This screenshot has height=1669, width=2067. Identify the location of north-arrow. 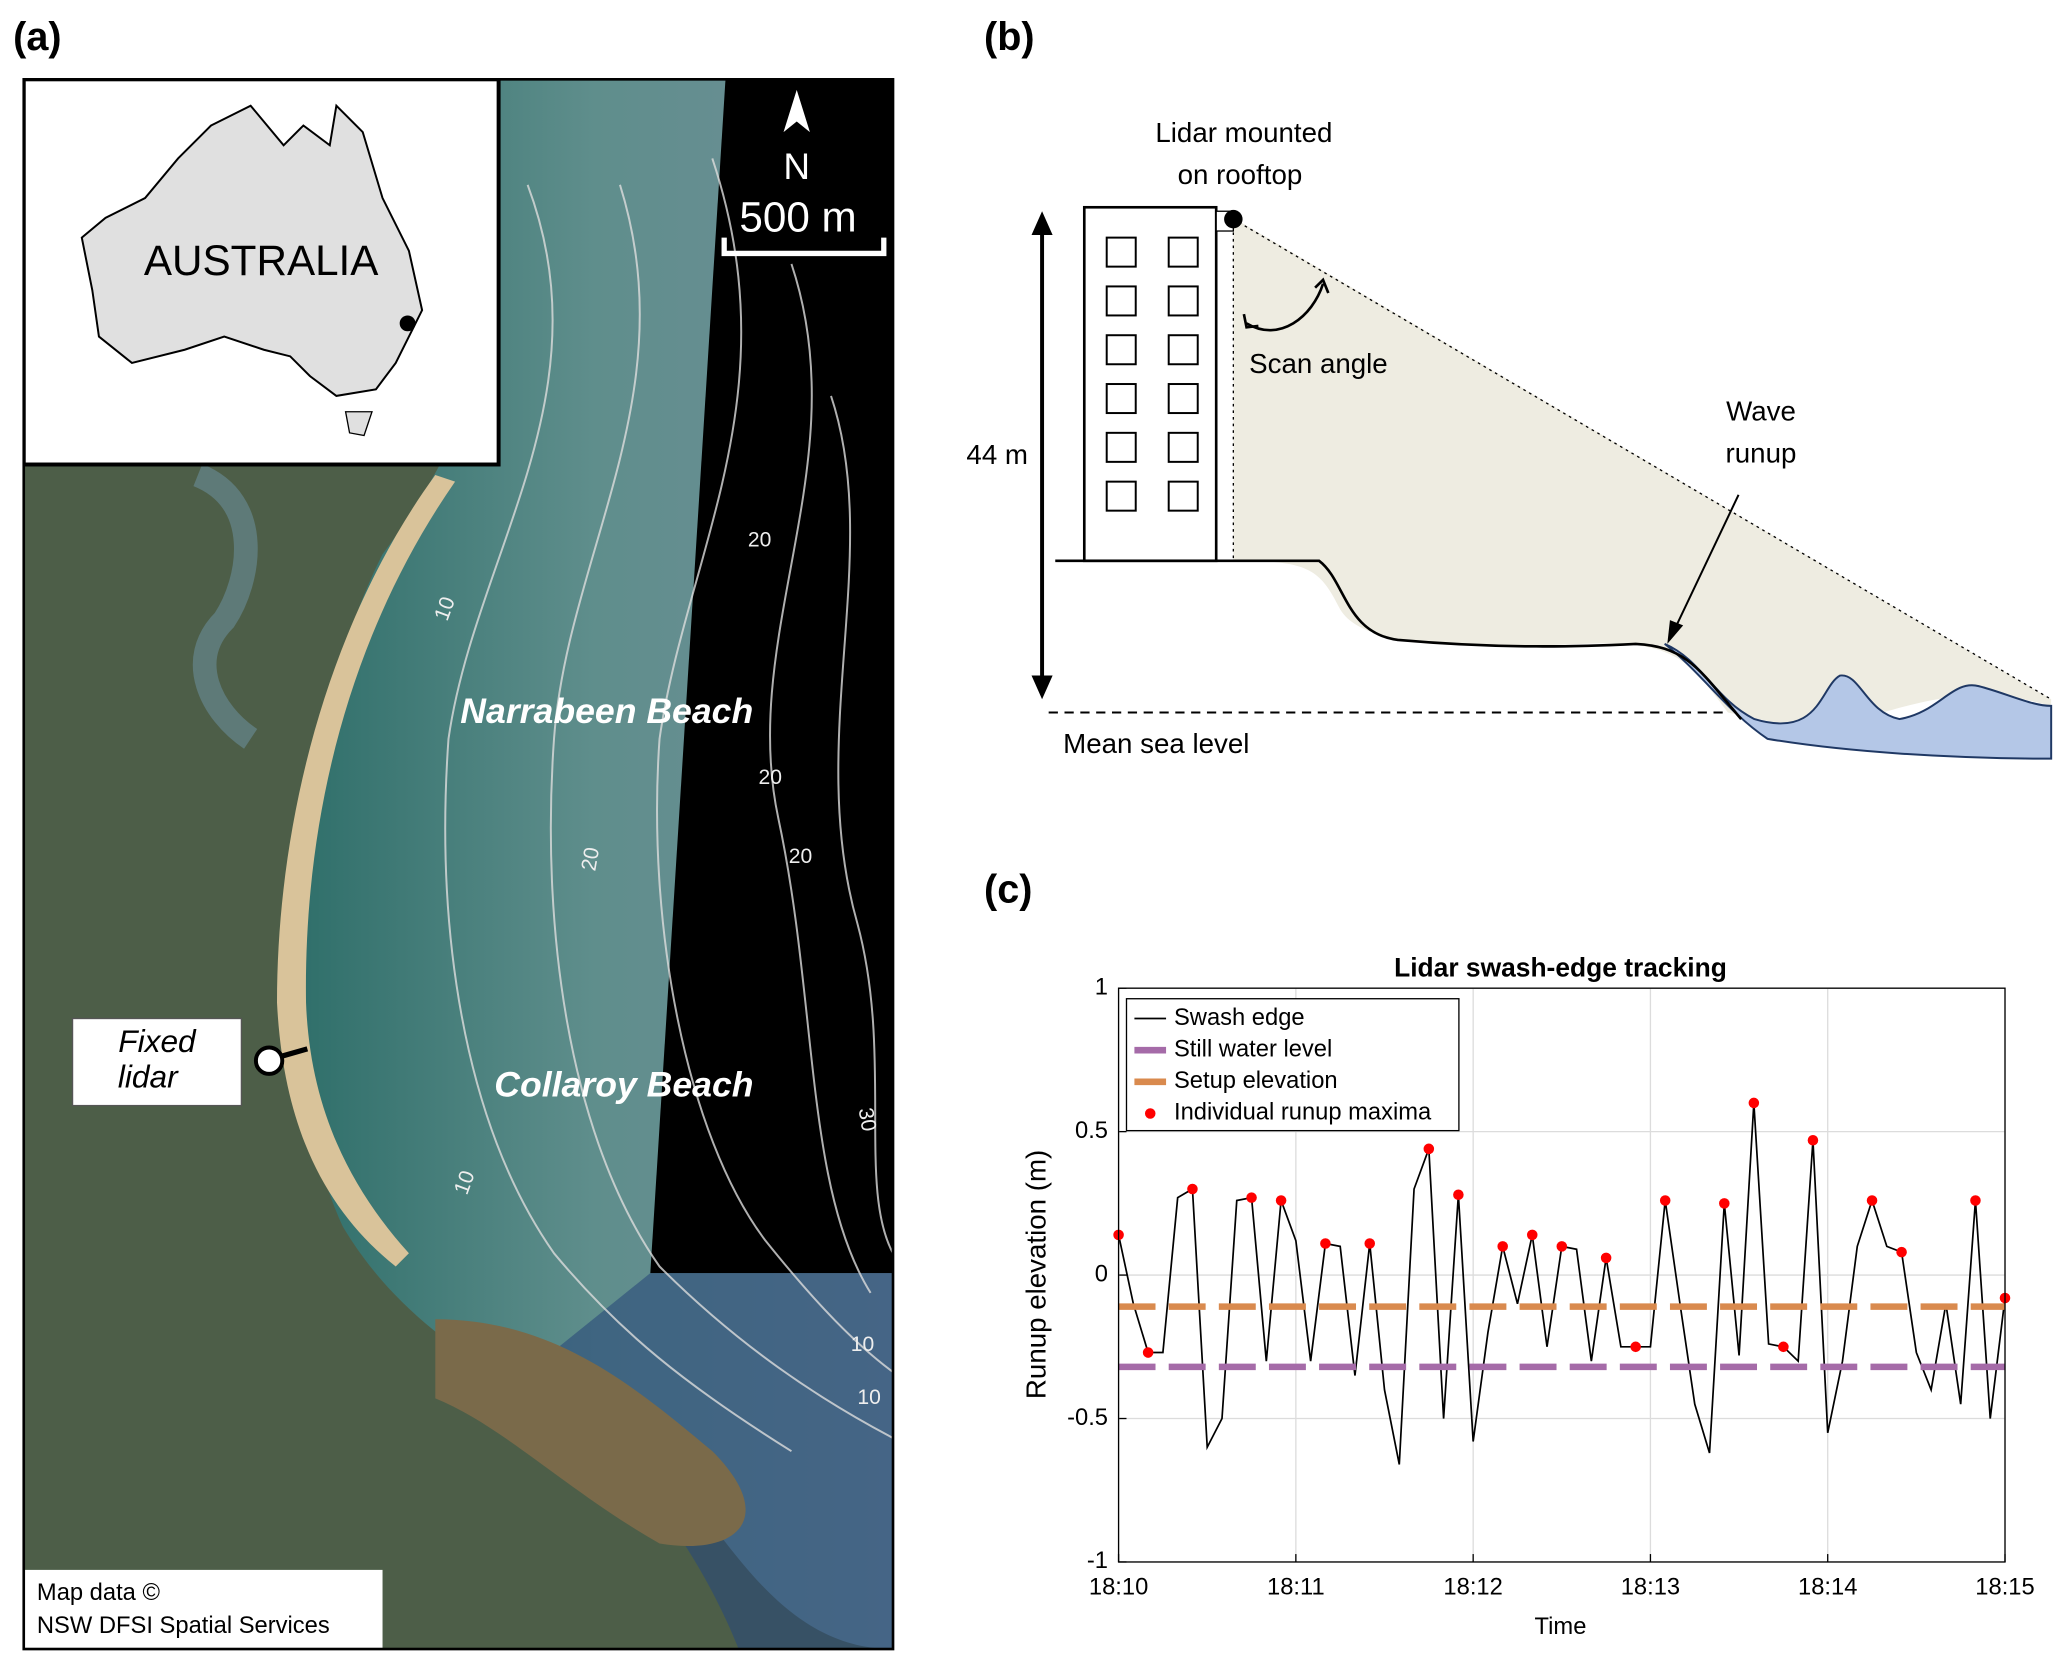
(796, 111).